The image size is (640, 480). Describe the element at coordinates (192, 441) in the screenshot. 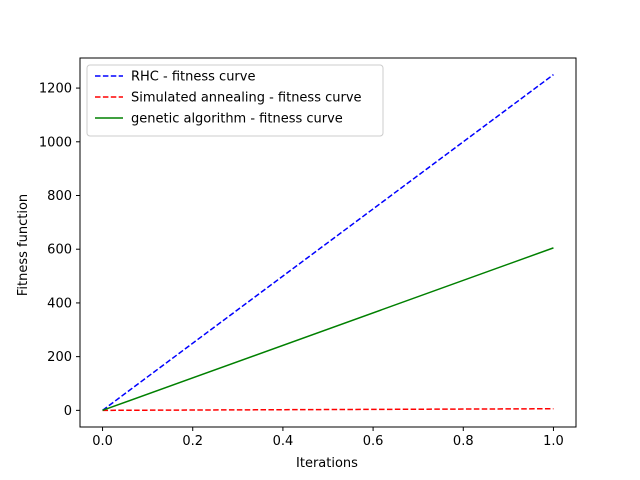

I see `x-tick-label: 0.2` at that location.